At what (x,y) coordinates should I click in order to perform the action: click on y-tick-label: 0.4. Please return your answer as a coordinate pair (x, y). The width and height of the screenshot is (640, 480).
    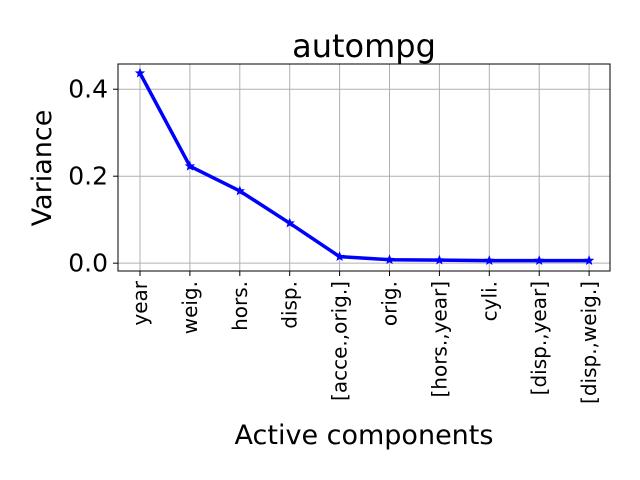
    Looking at the image, I should click on (88, 89).